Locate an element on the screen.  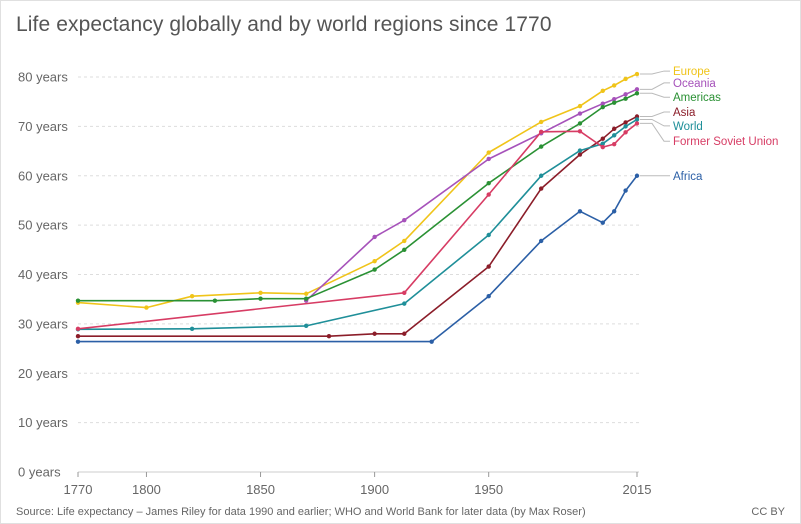
legend-connector-former-soviet-union is located at coordinates (655, 132).